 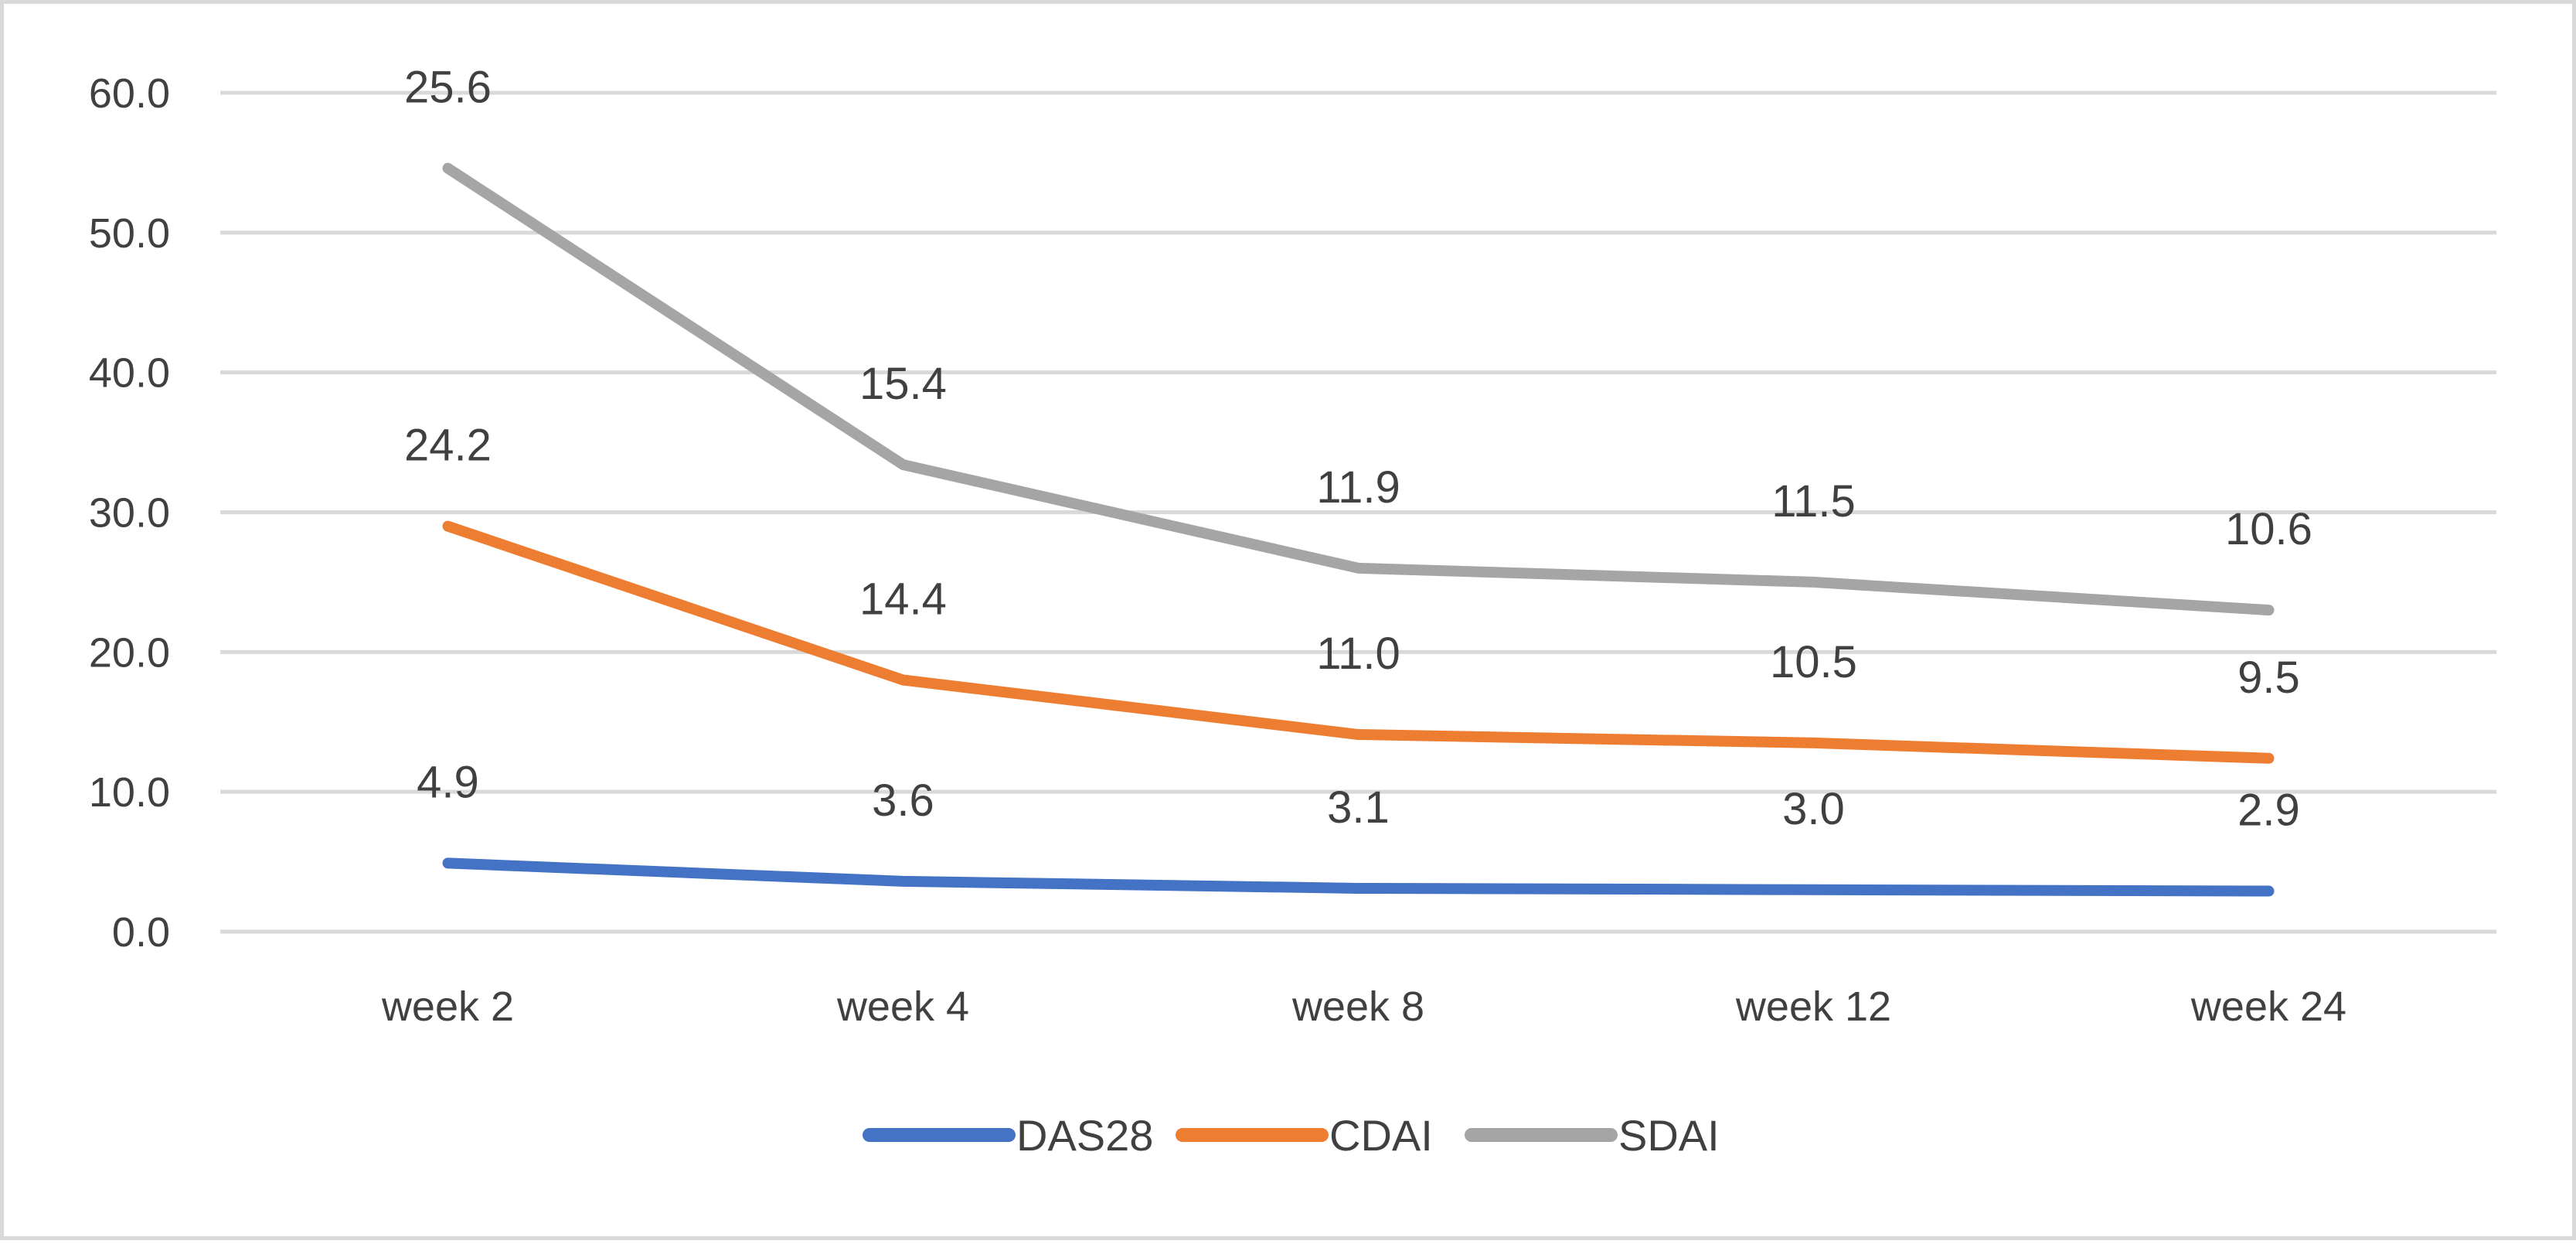 I want to click on series-line-das28, so click(x=1358, y=877).